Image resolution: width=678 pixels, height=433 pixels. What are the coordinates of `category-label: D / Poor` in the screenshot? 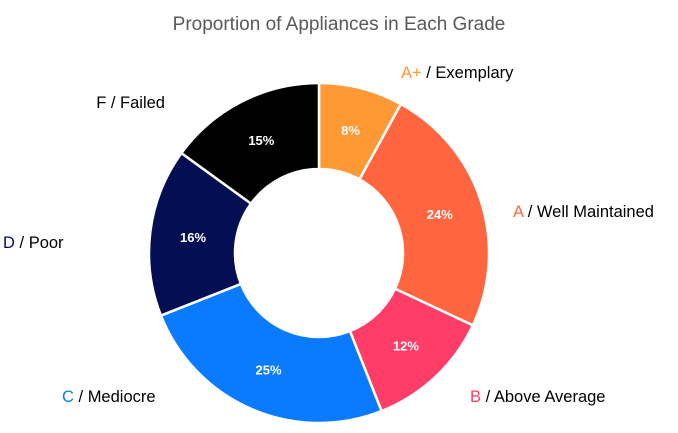 It's located at (33, 243).